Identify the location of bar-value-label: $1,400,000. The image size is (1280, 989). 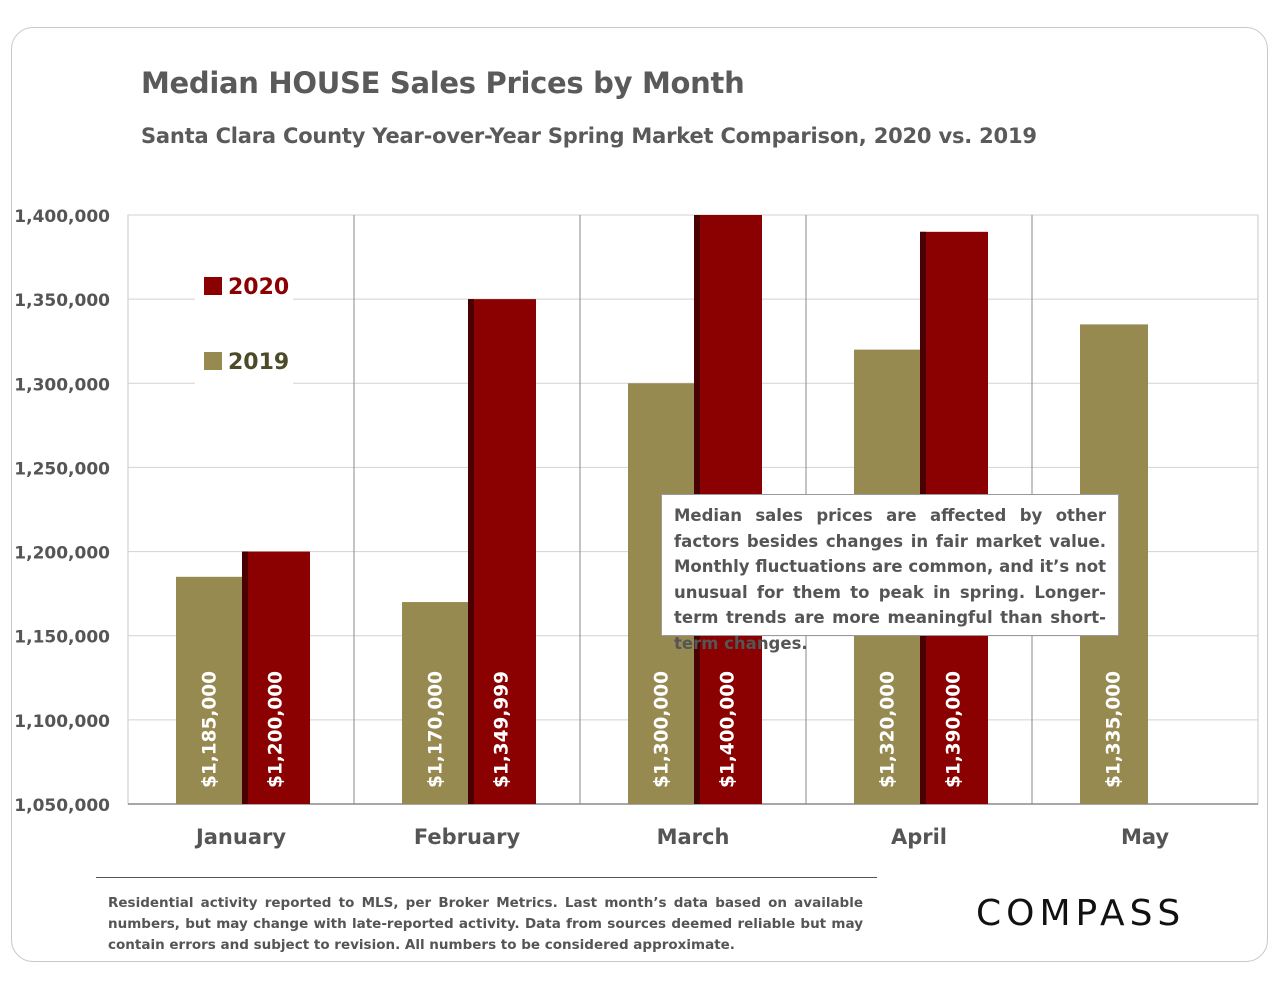
(728, 729).